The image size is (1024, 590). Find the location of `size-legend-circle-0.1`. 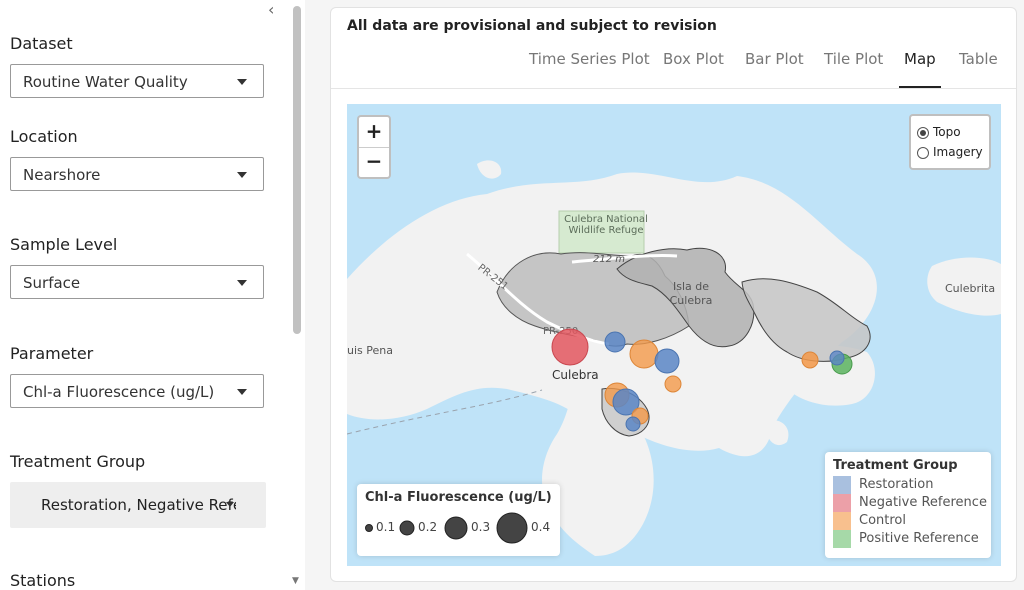

size-legend-circle-0.1 is located at coordinates (369, 528).